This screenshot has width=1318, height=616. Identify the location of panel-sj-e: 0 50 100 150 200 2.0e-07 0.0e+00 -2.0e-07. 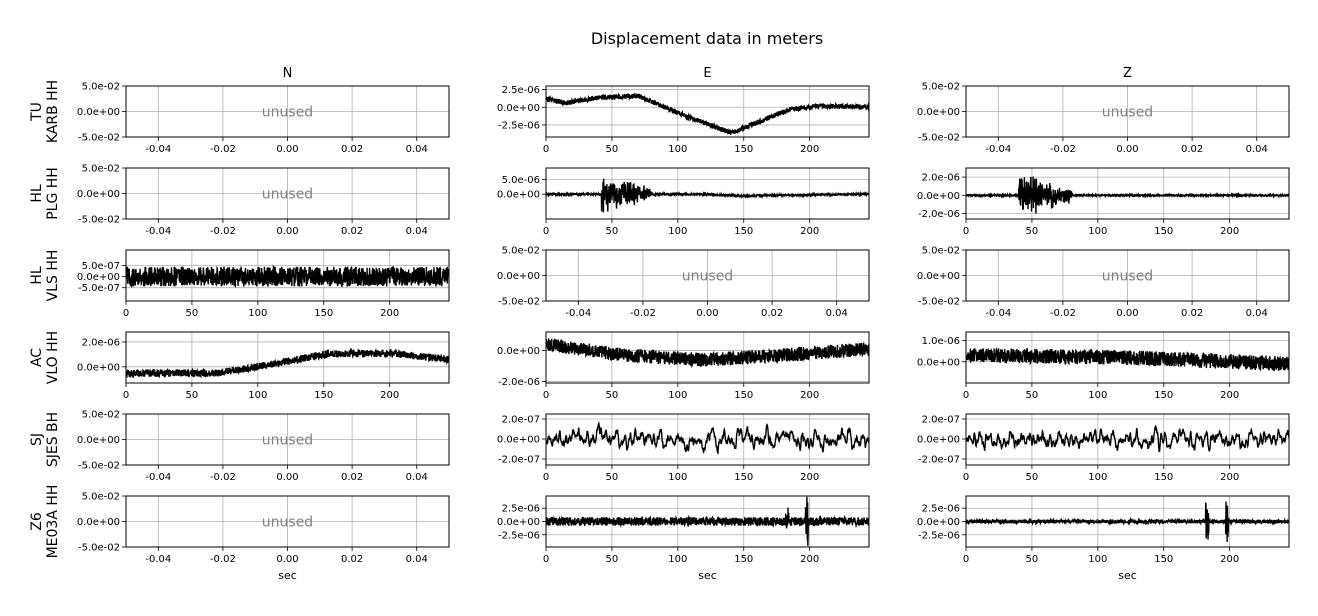
(683, 448).